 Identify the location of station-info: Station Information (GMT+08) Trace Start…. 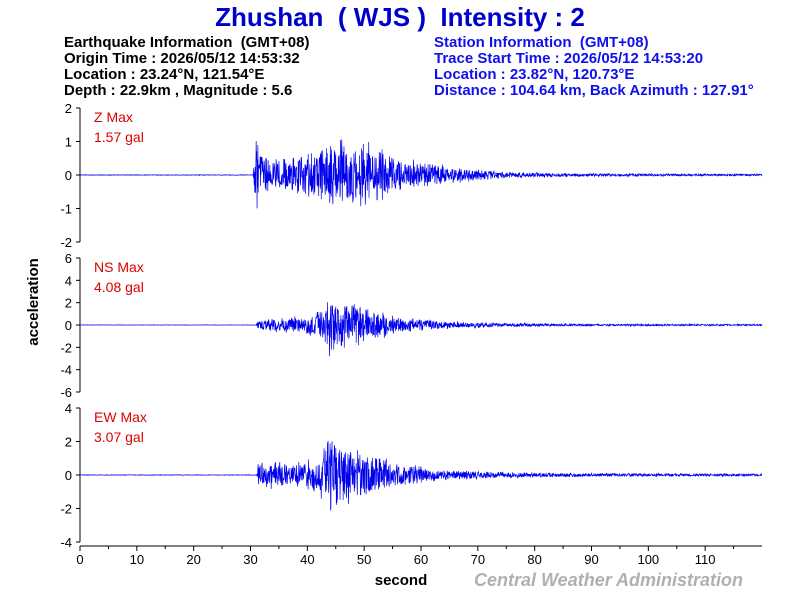
(594, 67).